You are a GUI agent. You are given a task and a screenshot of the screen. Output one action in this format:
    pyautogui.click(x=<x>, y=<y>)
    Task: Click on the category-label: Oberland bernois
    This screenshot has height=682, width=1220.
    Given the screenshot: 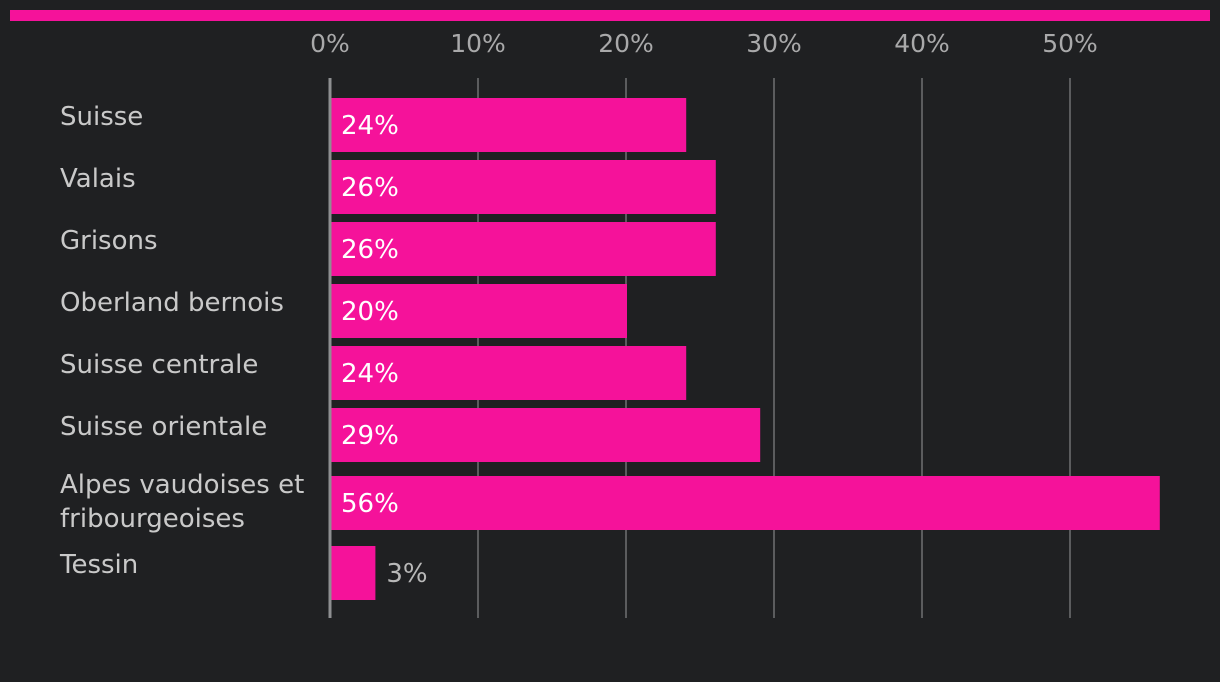 What is the action you would take?
    pyautogui.click(x=172, y=303)
    